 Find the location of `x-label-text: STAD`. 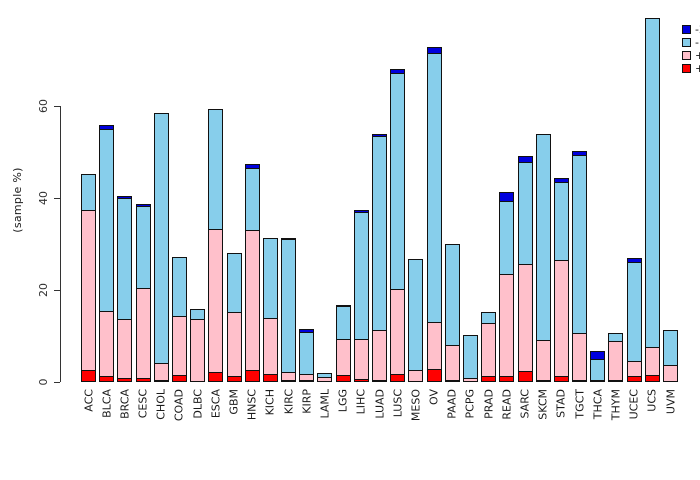

x-label-text: STAD is located at coordinates (561, 403).